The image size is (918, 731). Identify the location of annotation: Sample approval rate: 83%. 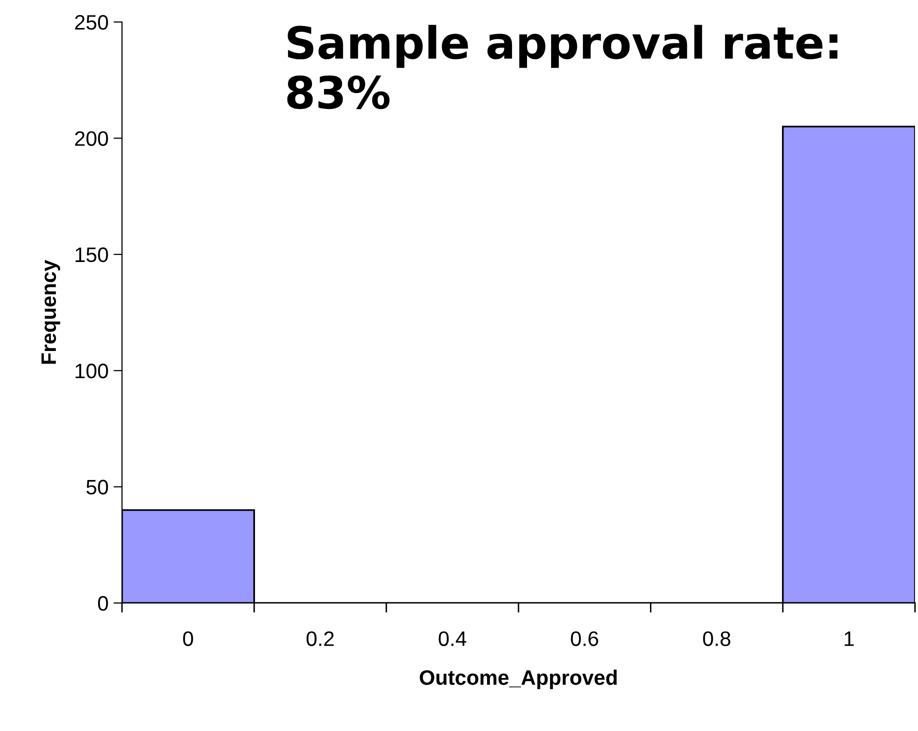
(562, 67).